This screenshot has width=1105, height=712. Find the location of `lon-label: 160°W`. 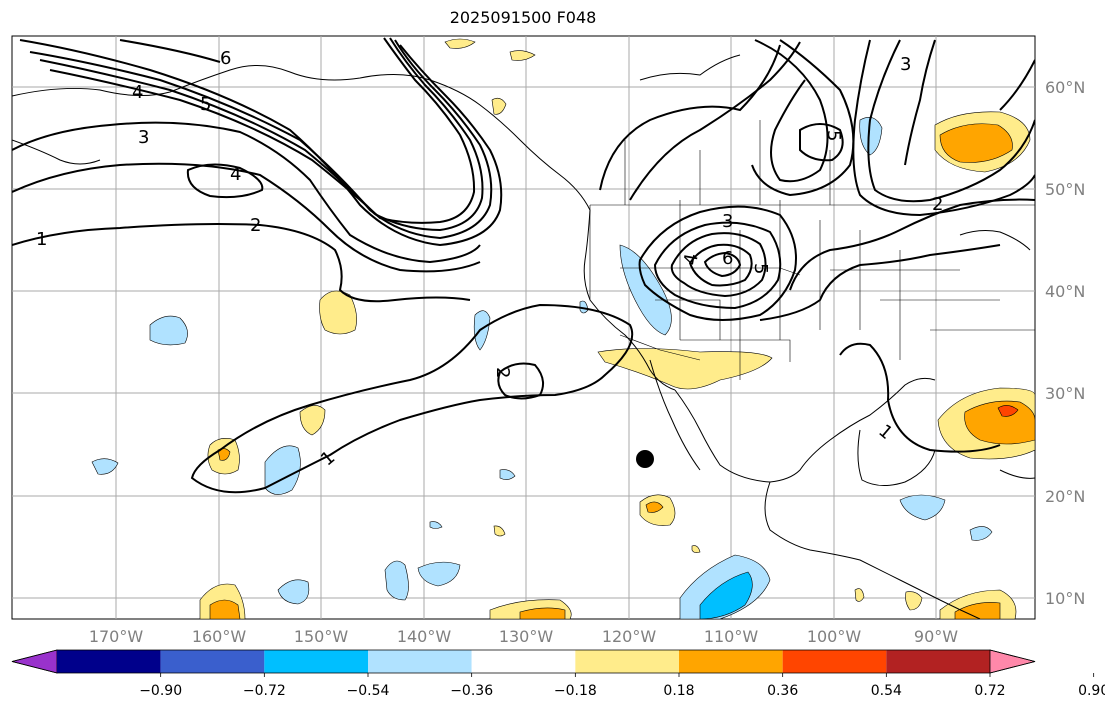

lon-label: 160°W is located at coordinates (219, 636).